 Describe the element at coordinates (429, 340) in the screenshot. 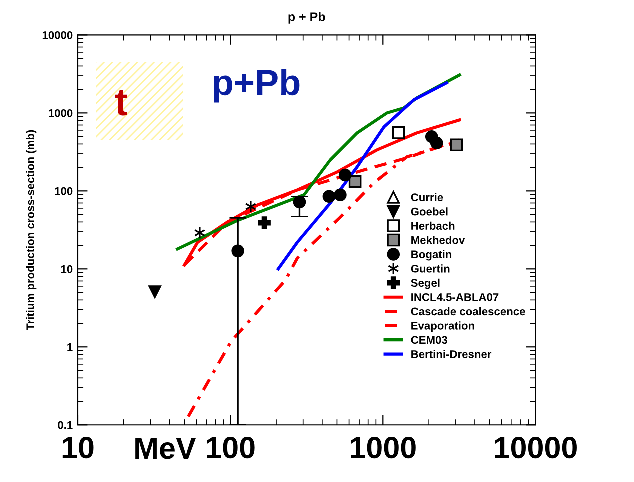

I see `legend-label: CEM03` at that location.